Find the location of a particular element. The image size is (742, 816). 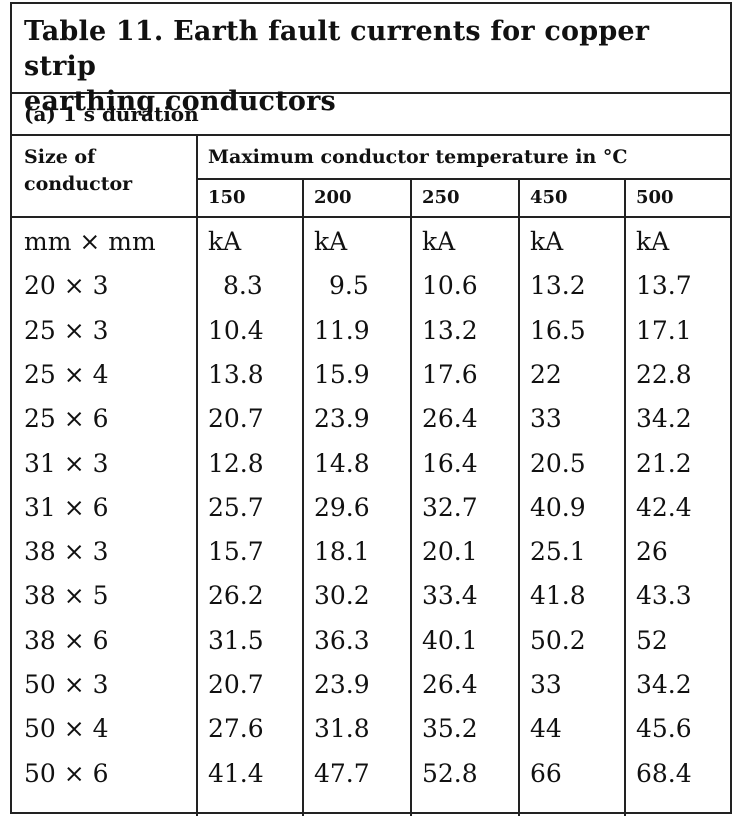

header-divider-line is located at coordinates (464, 179).